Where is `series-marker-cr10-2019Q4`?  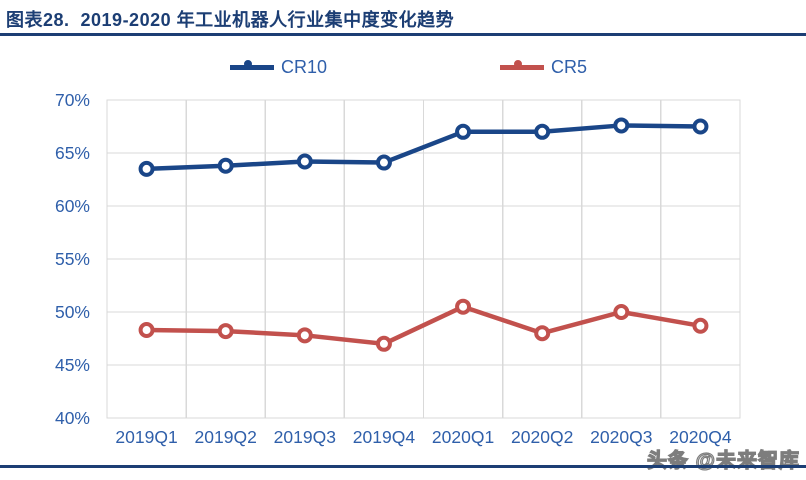
series-marker-cr10-2019Q4 is located at coordinates (383, 162).